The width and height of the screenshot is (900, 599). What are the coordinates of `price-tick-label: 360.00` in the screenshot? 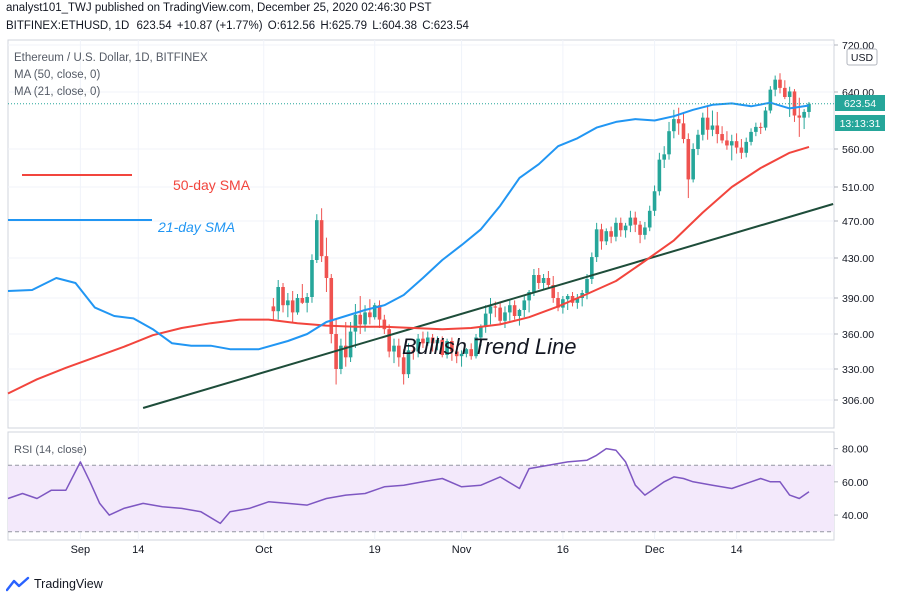 It's located at (858, 335).